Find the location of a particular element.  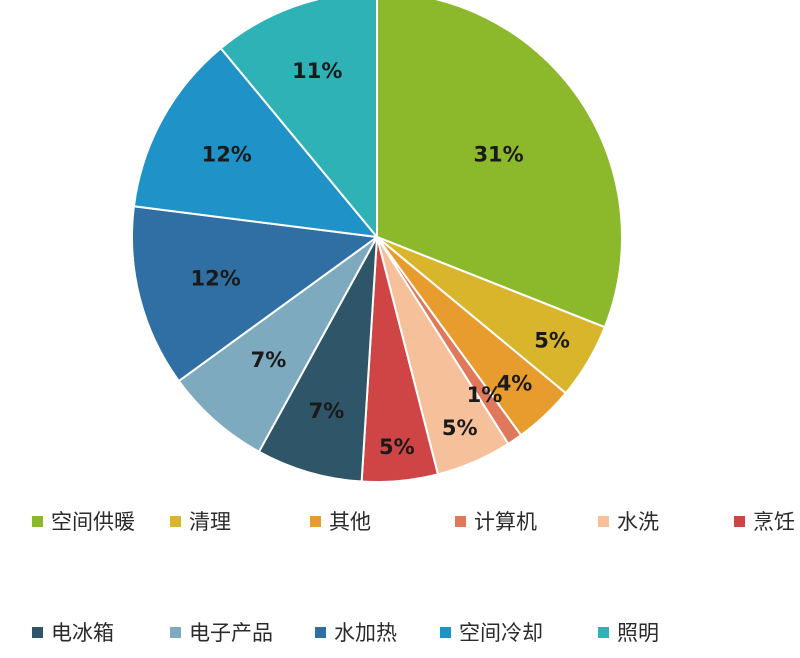

data-label-1: 5% is located at coordinates (552, 341).